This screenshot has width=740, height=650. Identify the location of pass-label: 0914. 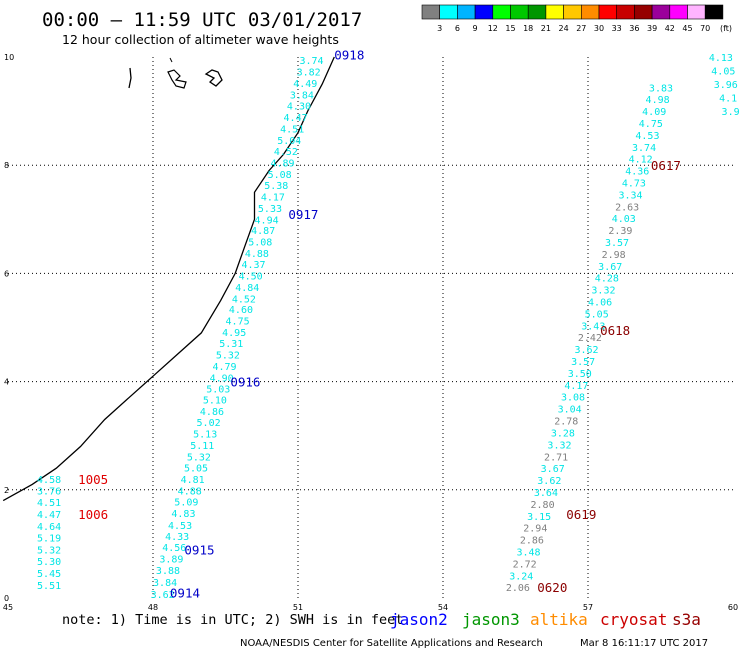
(185, 593).